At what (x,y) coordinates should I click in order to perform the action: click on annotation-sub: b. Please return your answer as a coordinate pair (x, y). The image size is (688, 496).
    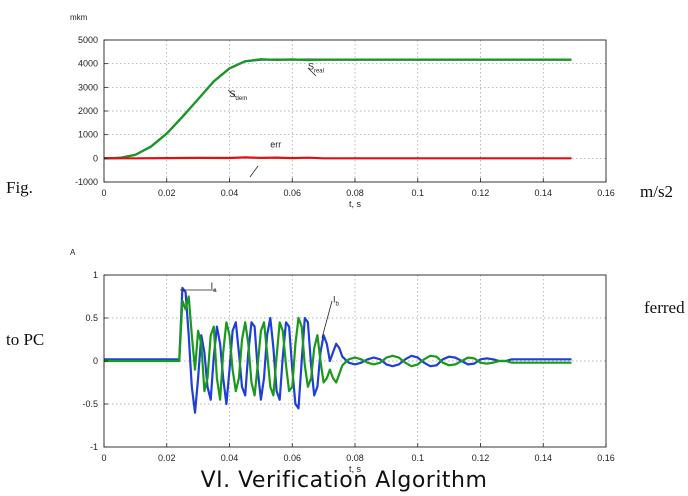
    Looking at the image, I should click on (338, 305).